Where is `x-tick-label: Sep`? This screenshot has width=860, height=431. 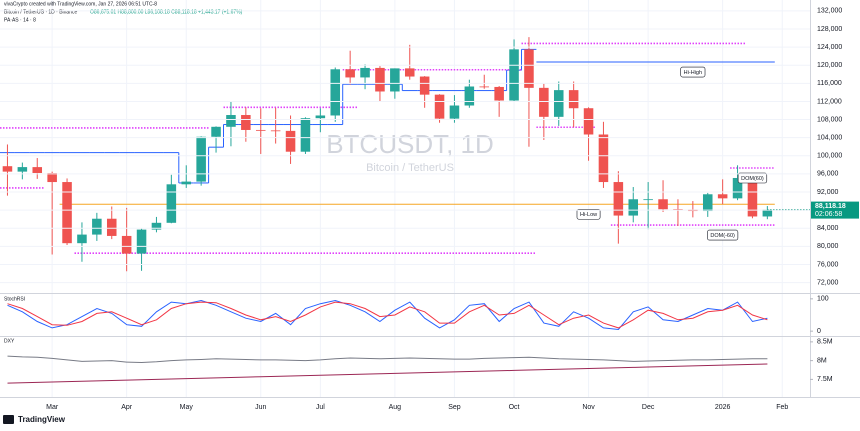
x-tick-label: Sep is located at coordinates (454, 407).